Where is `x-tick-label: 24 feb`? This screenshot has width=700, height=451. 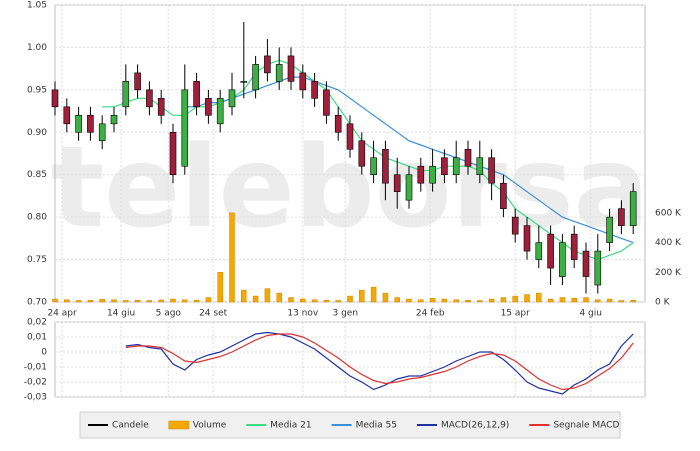
x-tick-label: 24 feb is located at coordinates (430, 314).